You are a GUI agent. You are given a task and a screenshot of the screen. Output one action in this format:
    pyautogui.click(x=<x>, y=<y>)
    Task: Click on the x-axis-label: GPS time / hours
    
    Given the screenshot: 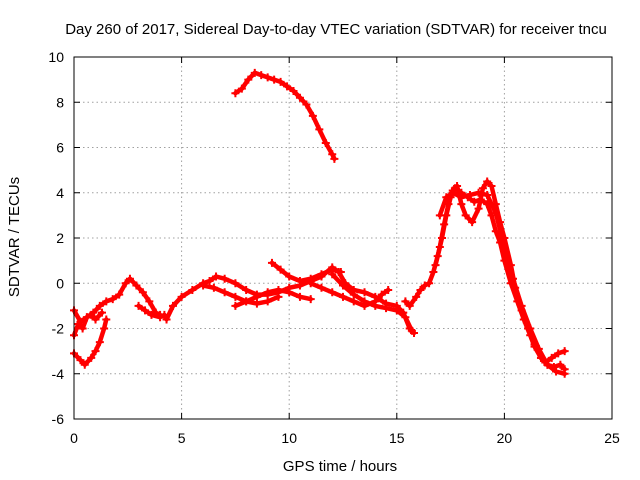 What is the action you would take?
    pyautogui.click(x=340, y=466)
    